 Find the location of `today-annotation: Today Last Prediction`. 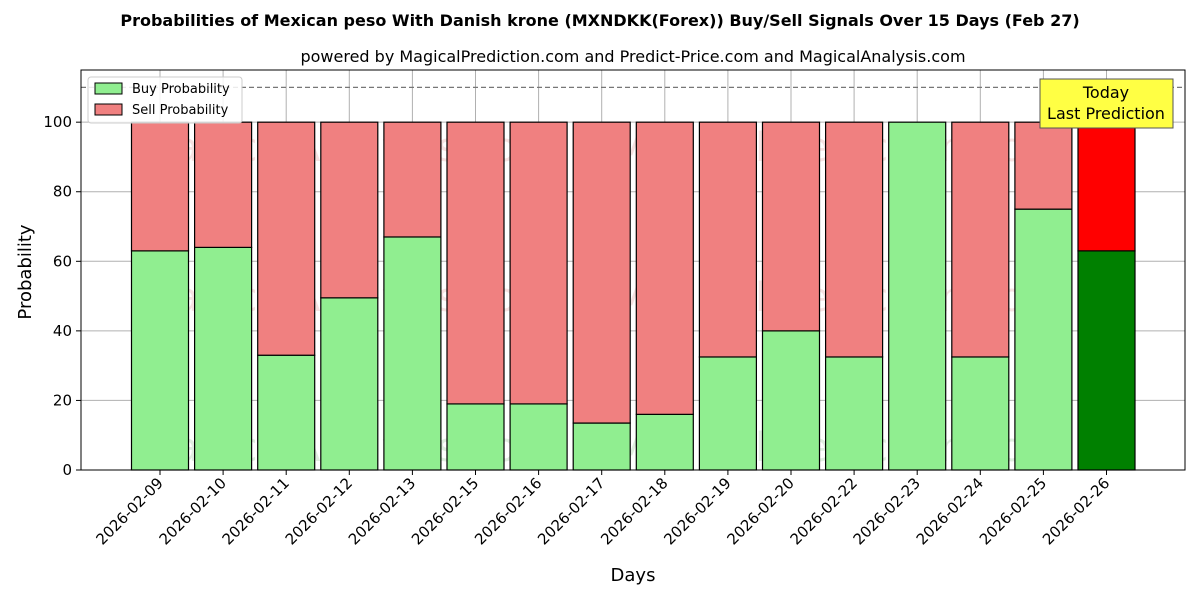

today-annotation: Today Last Prediction is located at coordinates (1106, 103).